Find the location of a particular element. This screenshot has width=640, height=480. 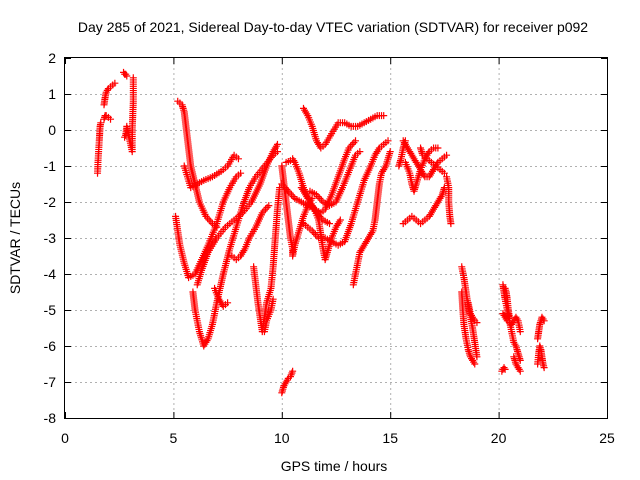

y-axis-label: SDTVAR / TECUs is located at coordinates (15, 238).